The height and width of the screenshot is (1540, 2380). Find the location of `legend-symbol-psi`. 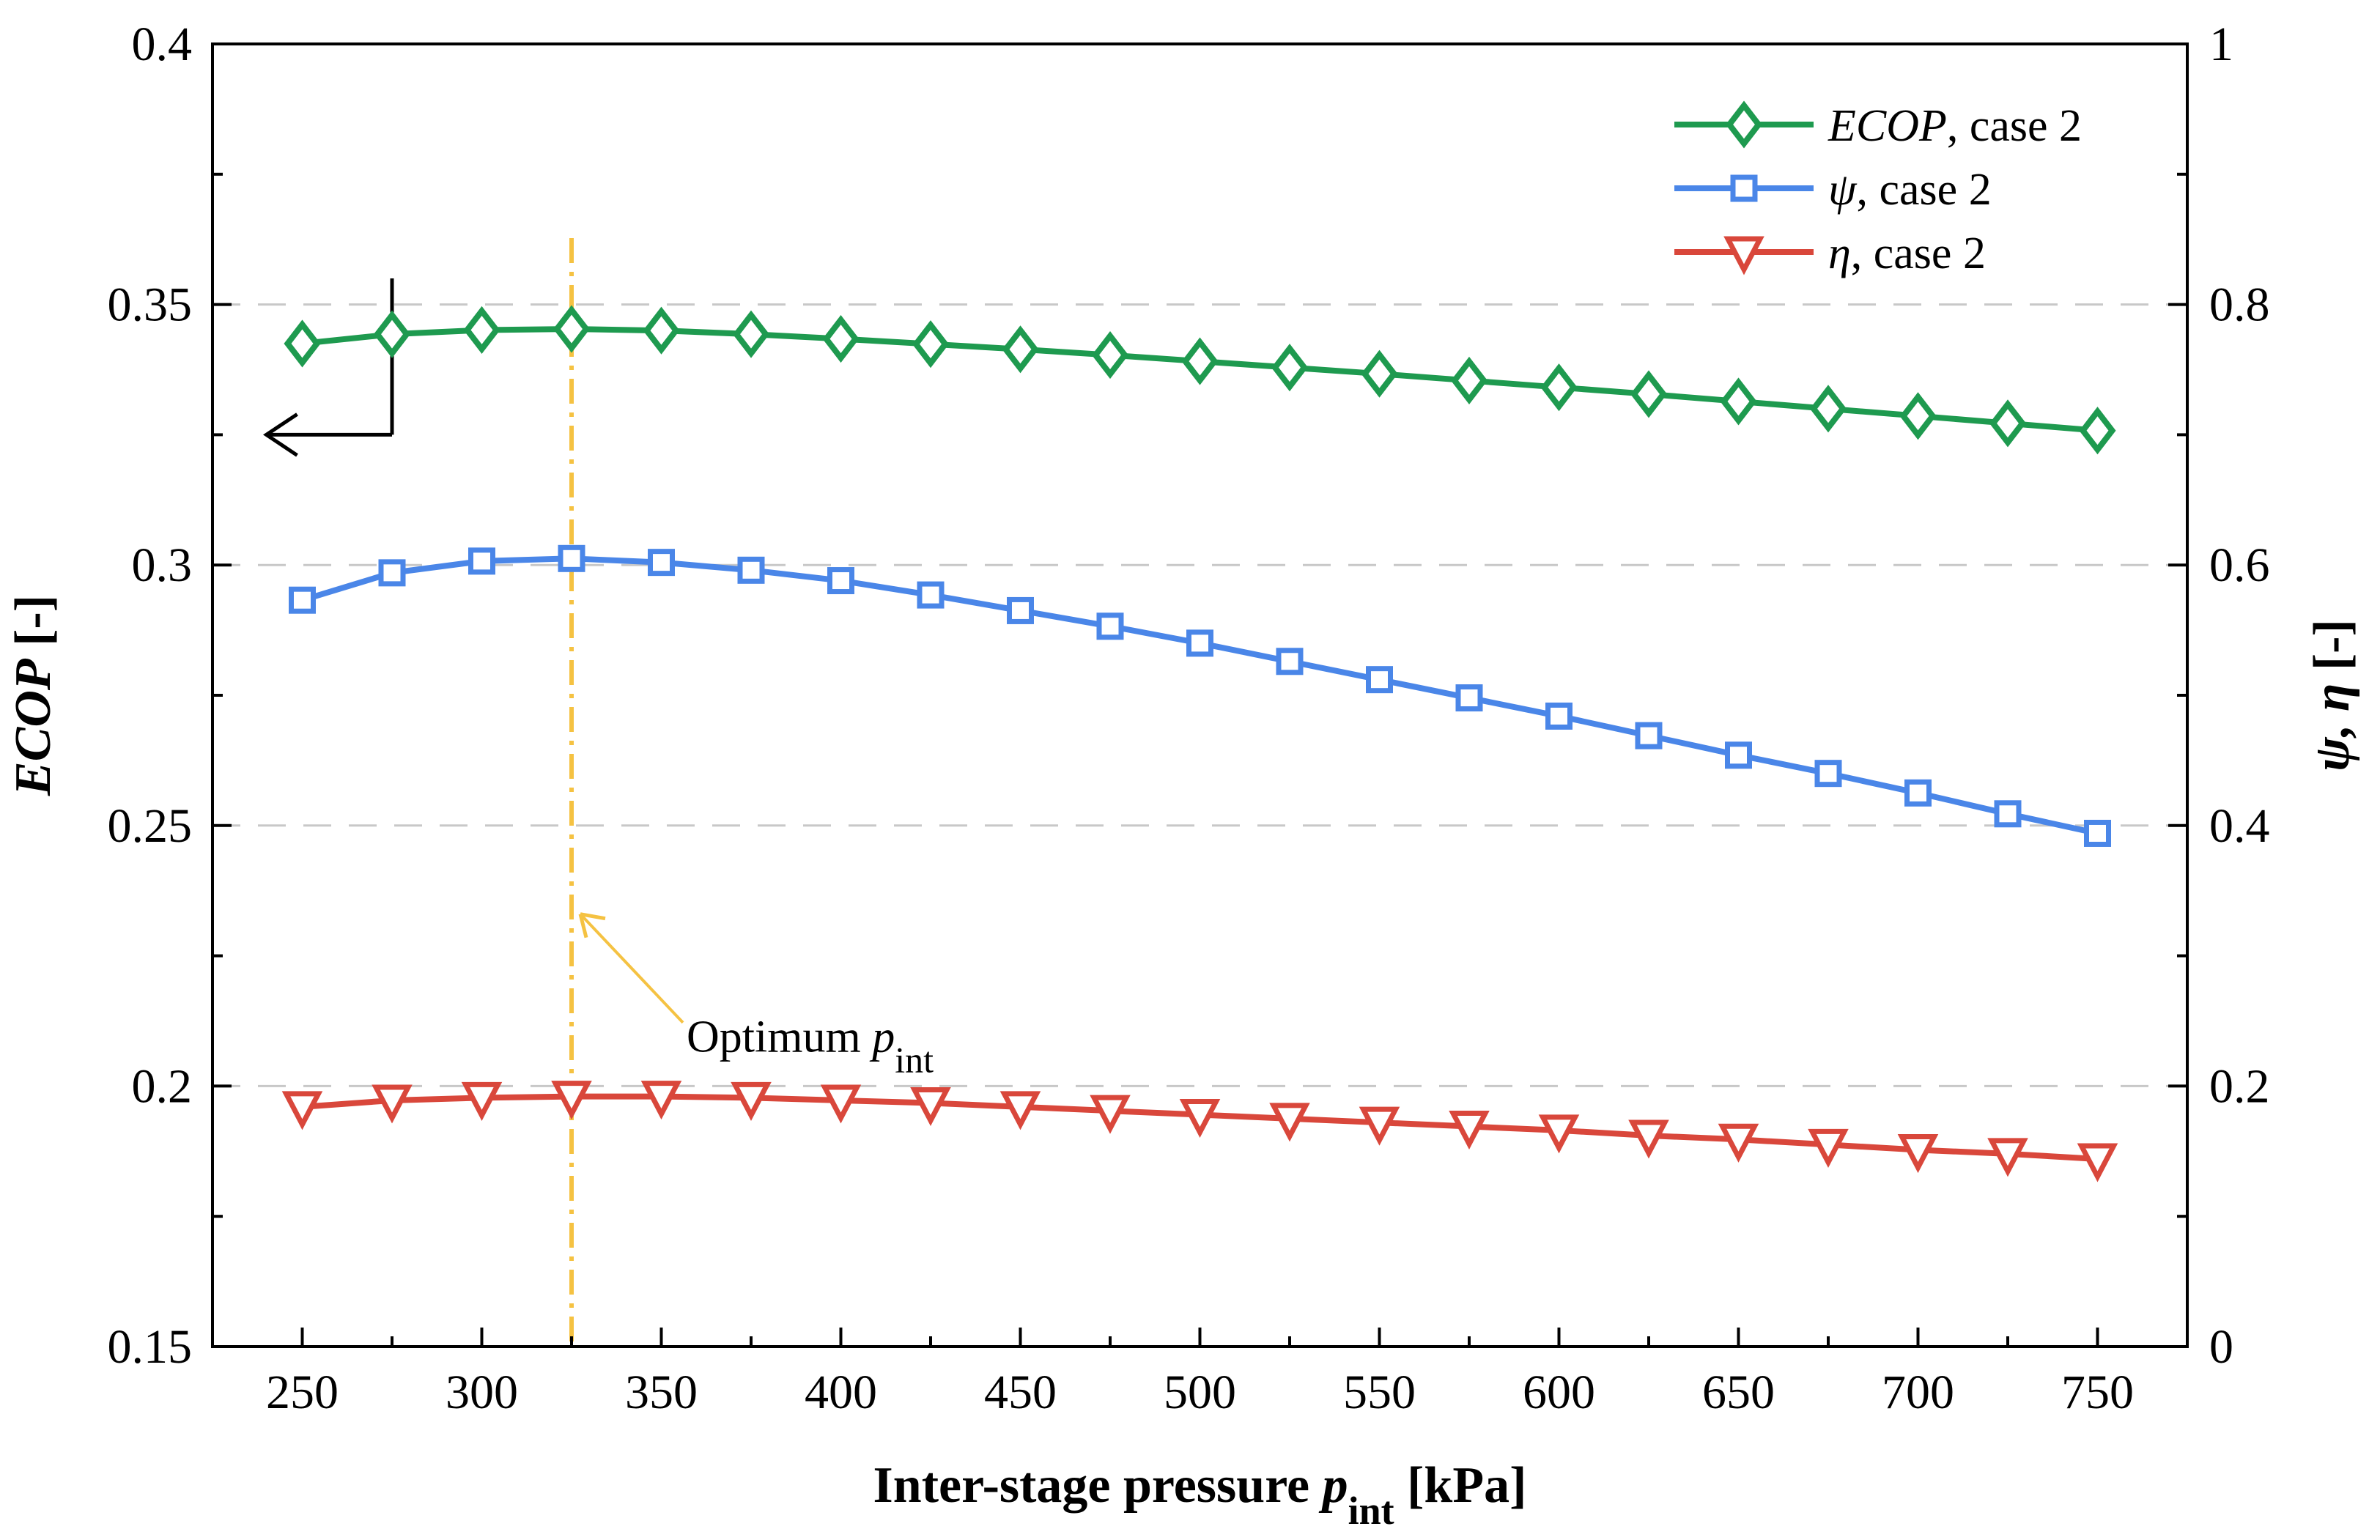

legend-symbol-psi is located at coordinates (1744, 188).